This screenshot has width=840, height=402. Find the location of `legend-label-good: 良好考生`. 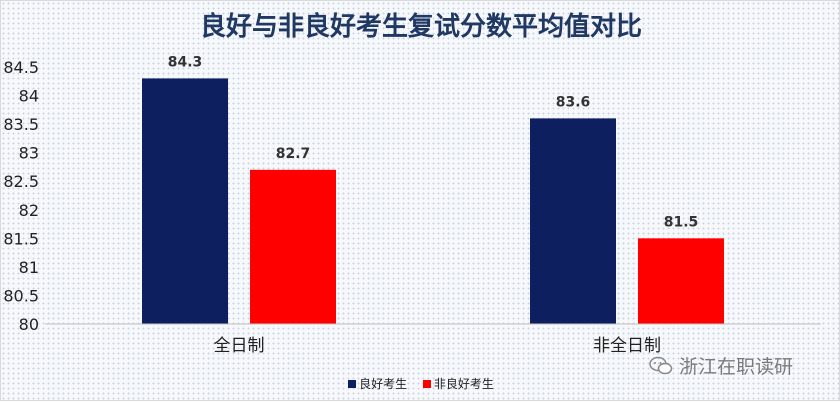

legend-label-good: 良好考生 is located at coordinates (383, 384).